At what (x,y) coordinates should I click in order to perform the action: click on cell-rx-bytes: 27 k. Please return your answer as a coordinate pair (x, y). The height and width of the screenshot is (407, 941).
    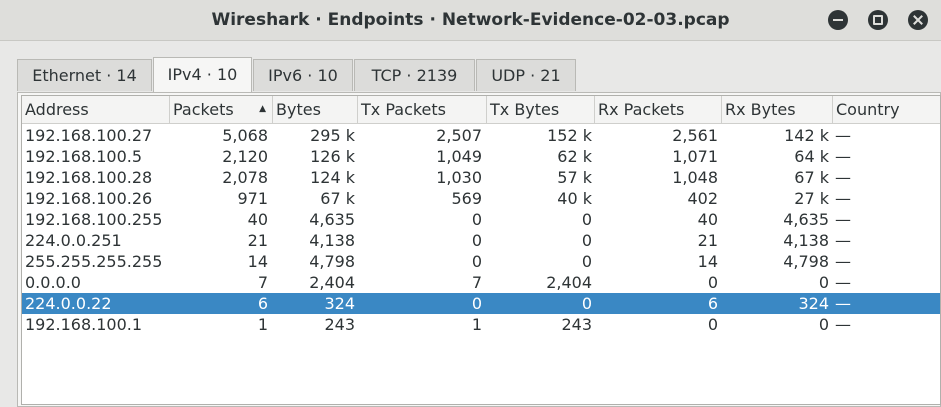
    Looking at the image, I should click on (811, 198).